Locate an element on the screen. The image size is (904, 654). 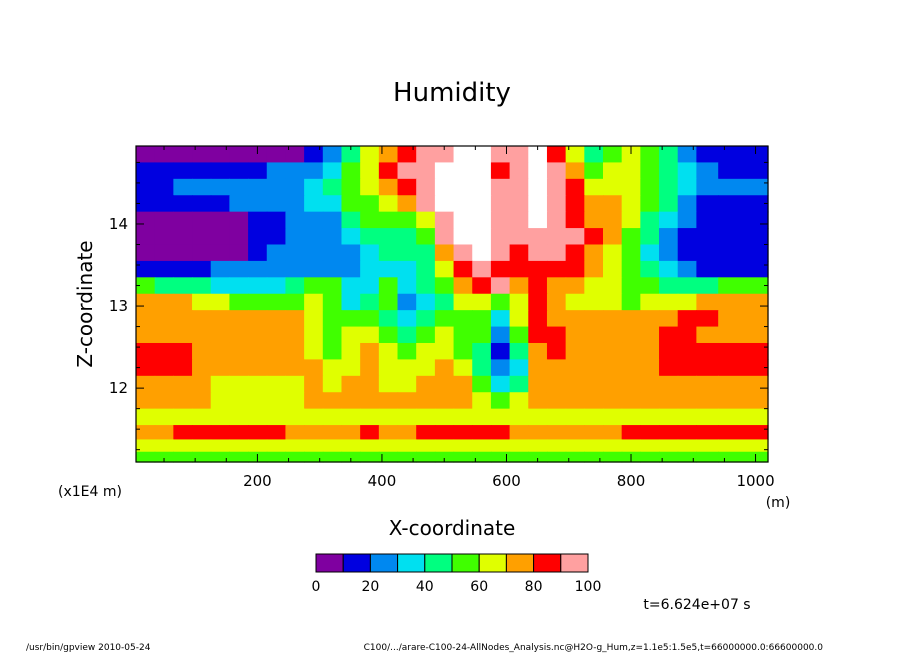
y-axis-unit: (x1E4 m) is located at coordinates (90, 492).